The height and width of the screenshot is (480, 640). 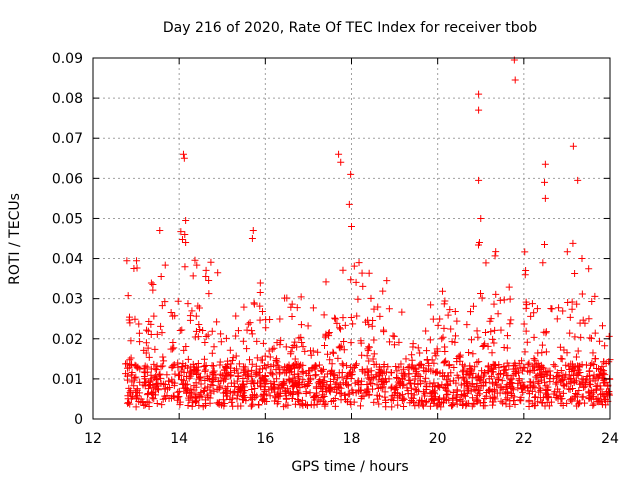 I want to click on y-tick-label: 0.08, so click(x=67, y=99).